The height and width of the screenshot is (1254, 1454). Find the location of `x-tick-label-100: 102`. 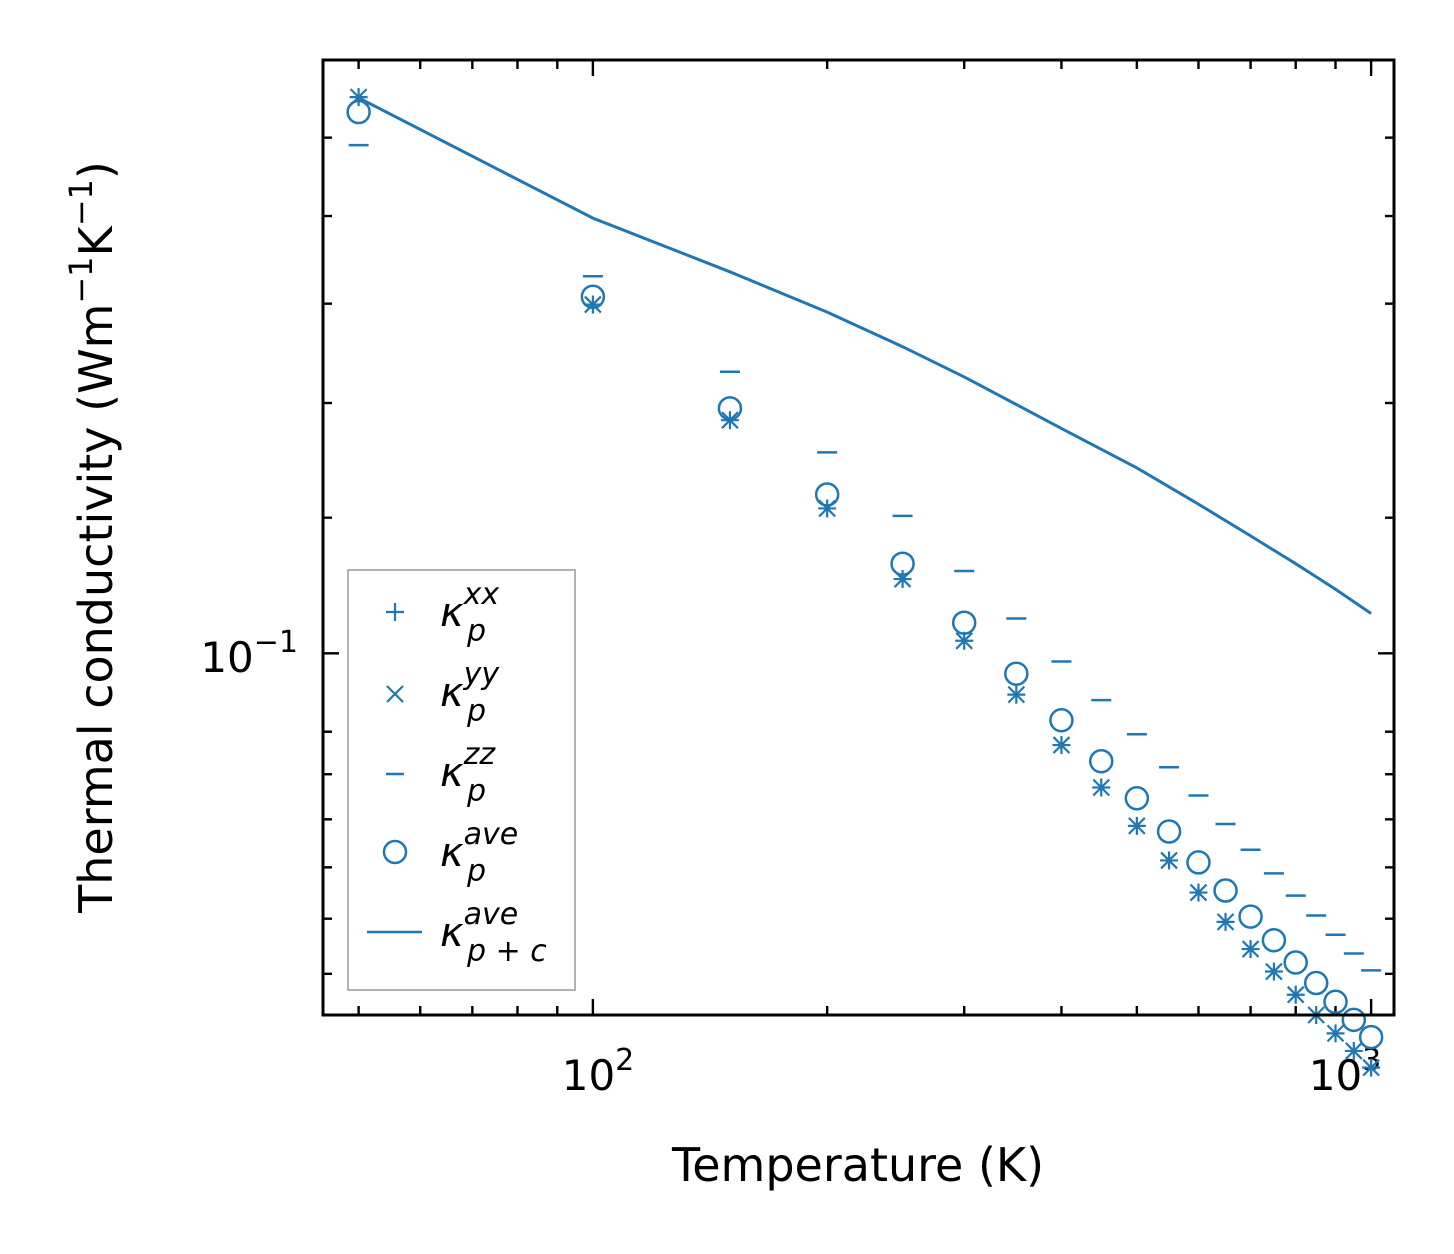

x-tick-label-100: 102 is located at coordinates (598, 1071).